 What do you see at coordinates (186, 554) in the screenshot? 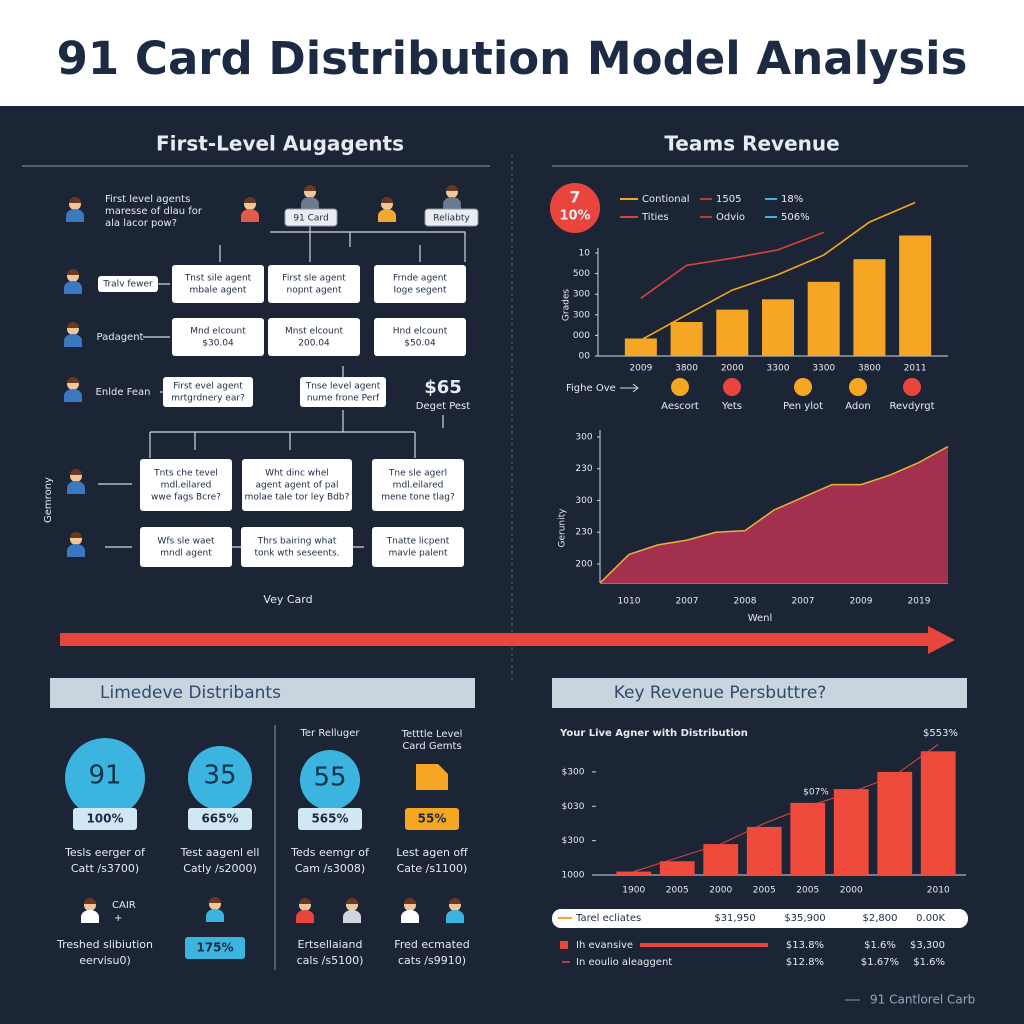
I see `flow-box-text: mndl agent` at bounding box center [186, 554].